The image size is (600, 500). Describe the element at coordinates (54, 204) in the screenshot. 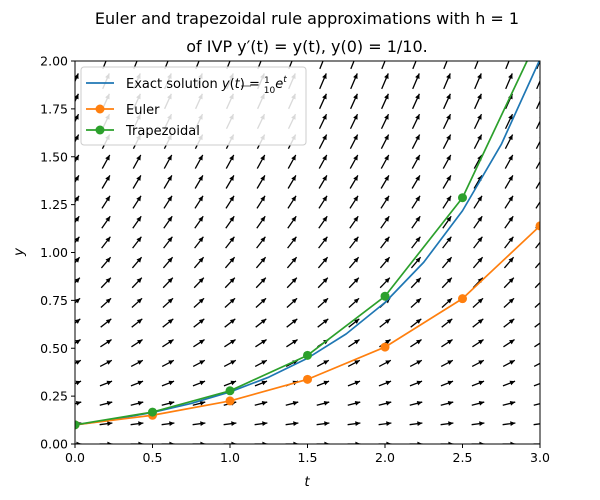

I see `y-tick-label: 1.25` at that location.